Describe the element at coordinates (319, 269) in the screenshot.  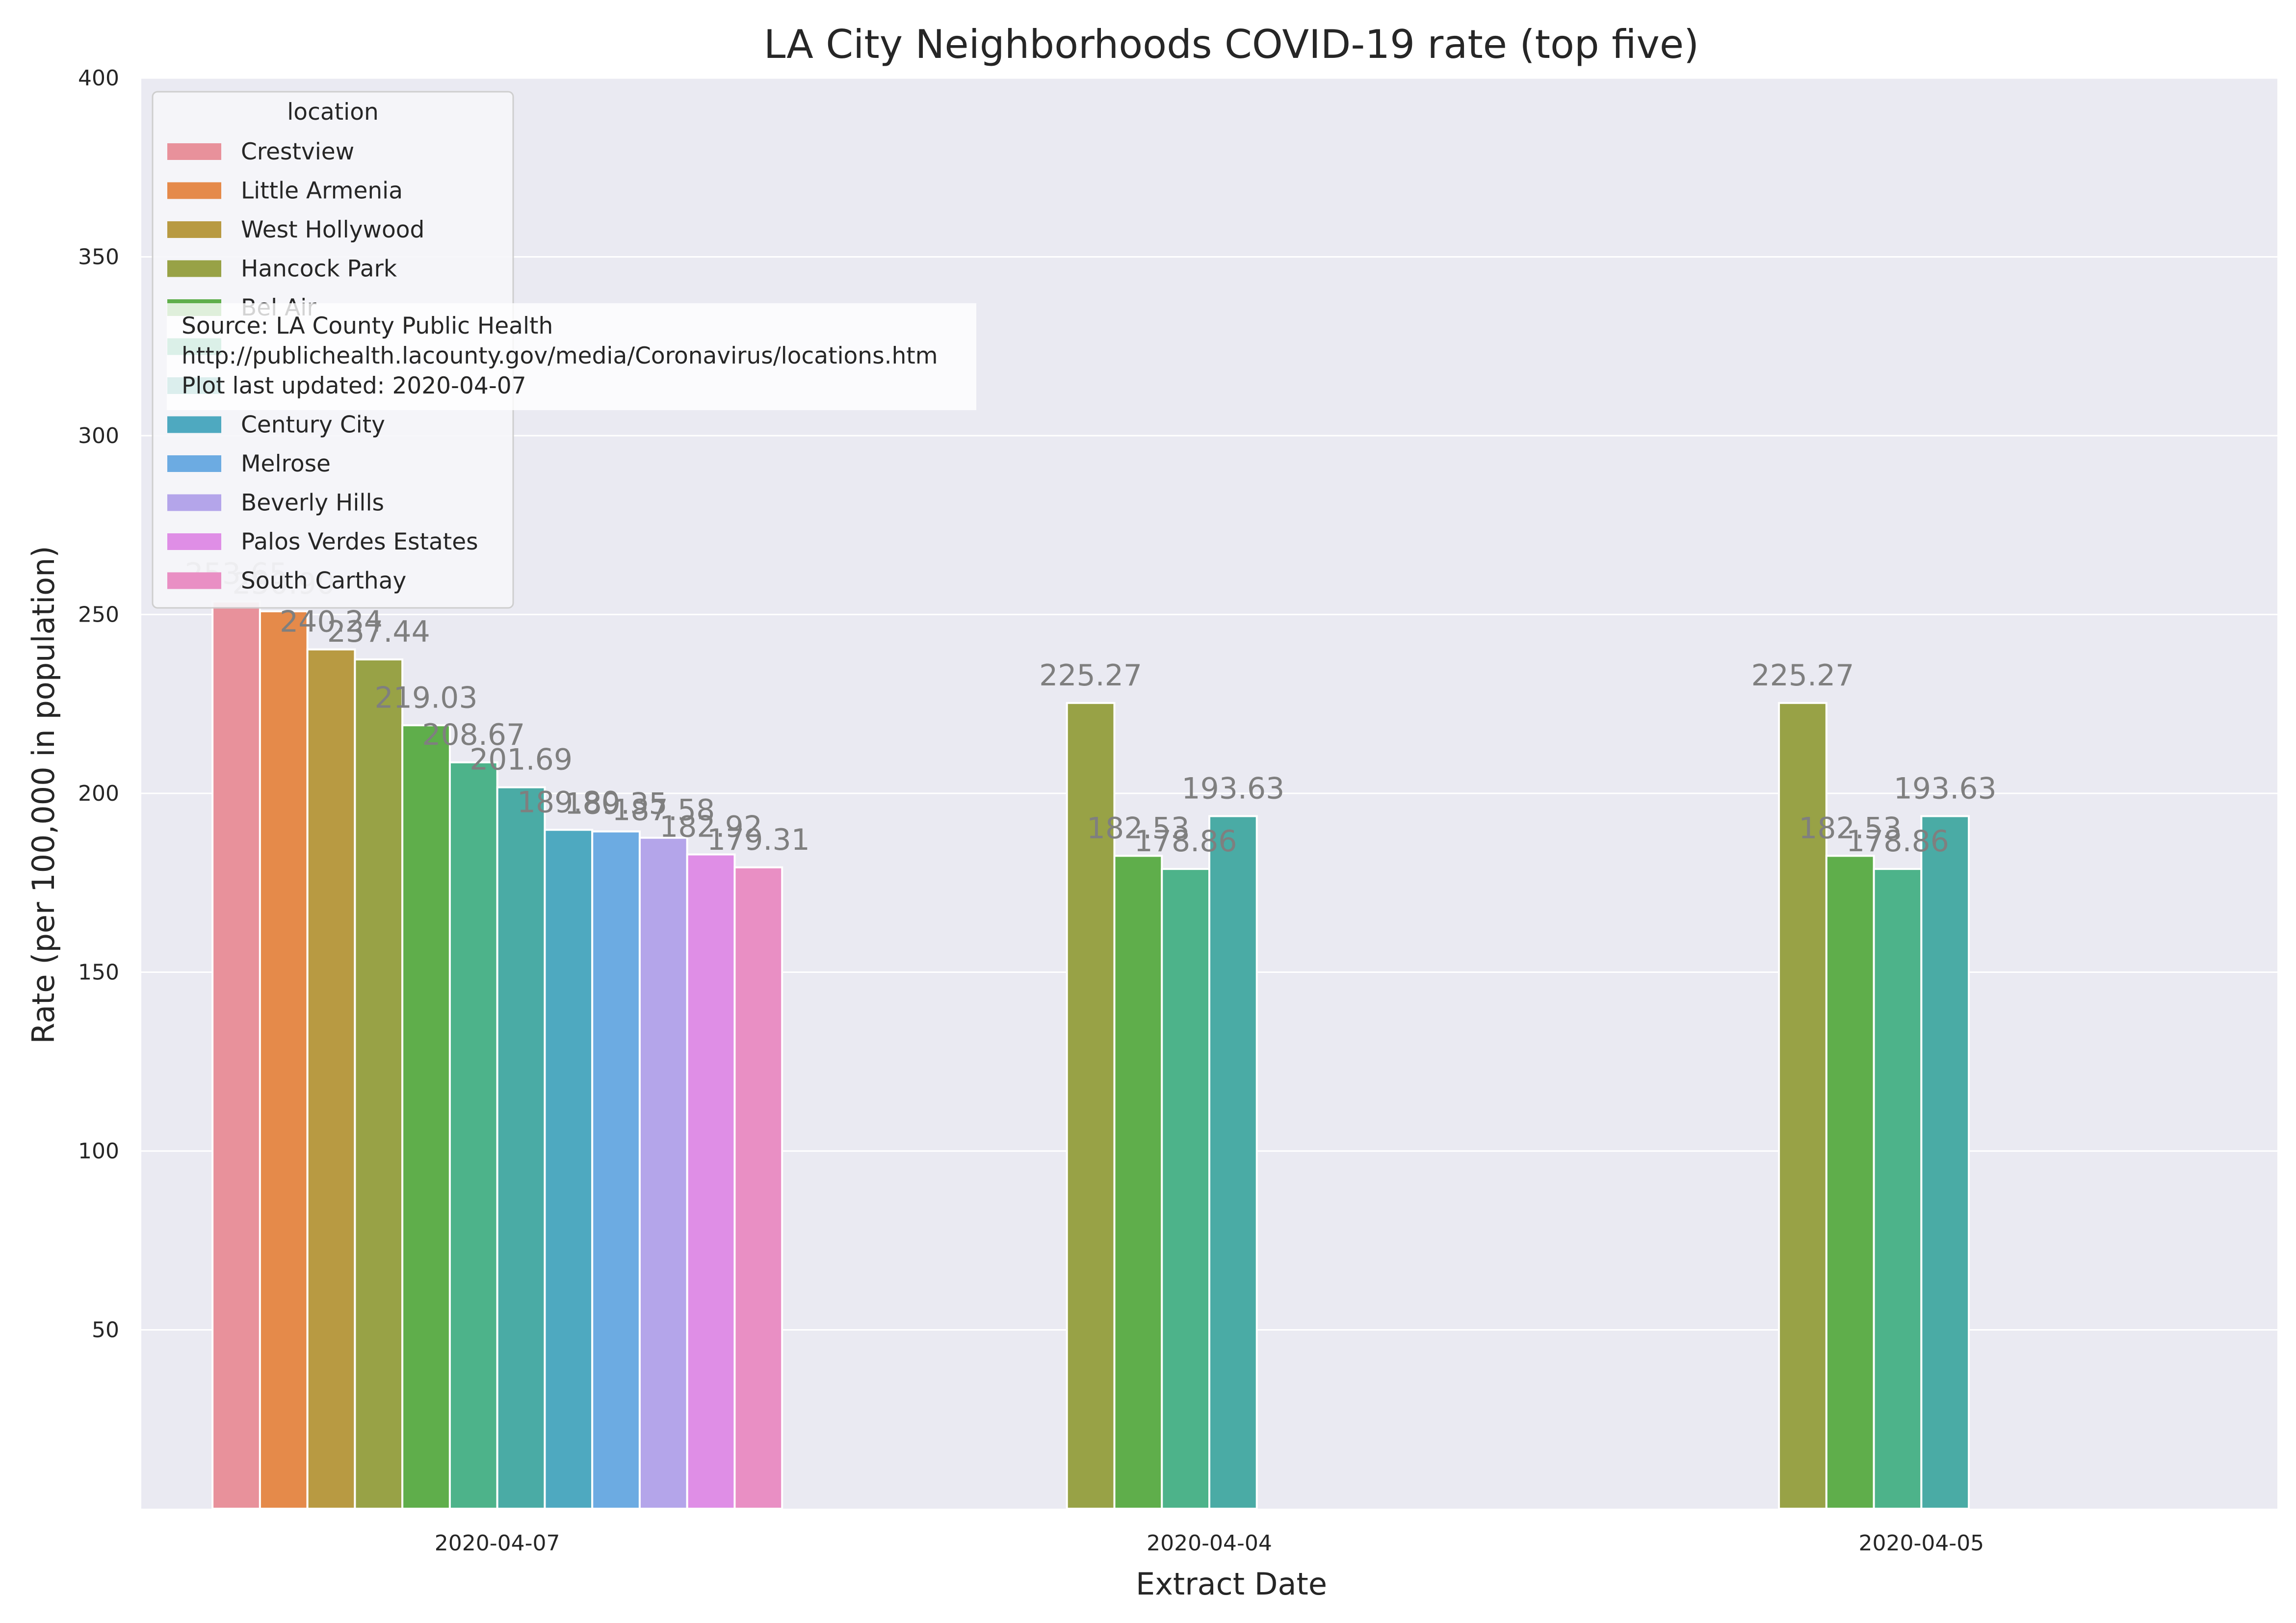
I see `legend-label: Hancock Park` at that location.